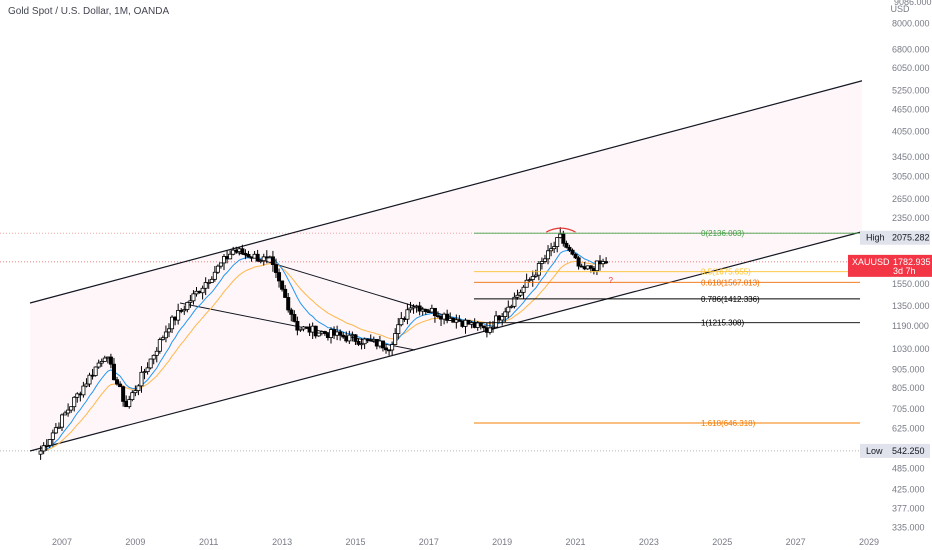  What do you see at coordinates (560, 230) in the screenshot?
I see `annotation-arc` at bounding box center [560, 230].